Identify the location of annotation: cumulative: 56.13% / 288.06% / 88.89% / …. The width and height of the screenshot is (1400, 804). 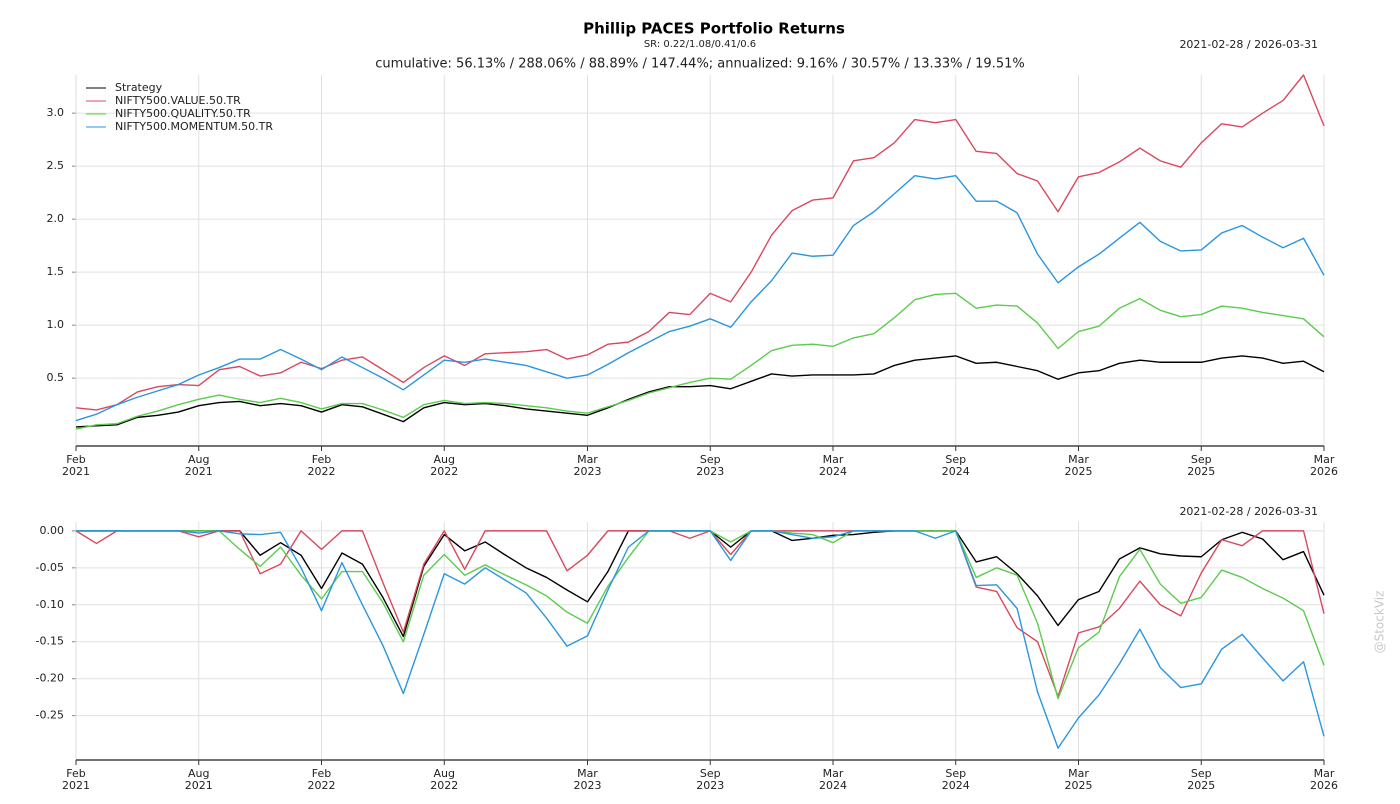
(699, 64).